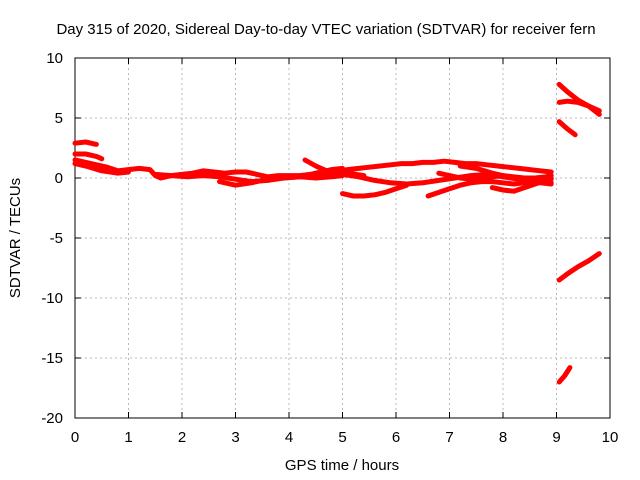  Describe the element at coordinates (59, 118) in the screenshot. I see `y-tick-label: 5` at that location.